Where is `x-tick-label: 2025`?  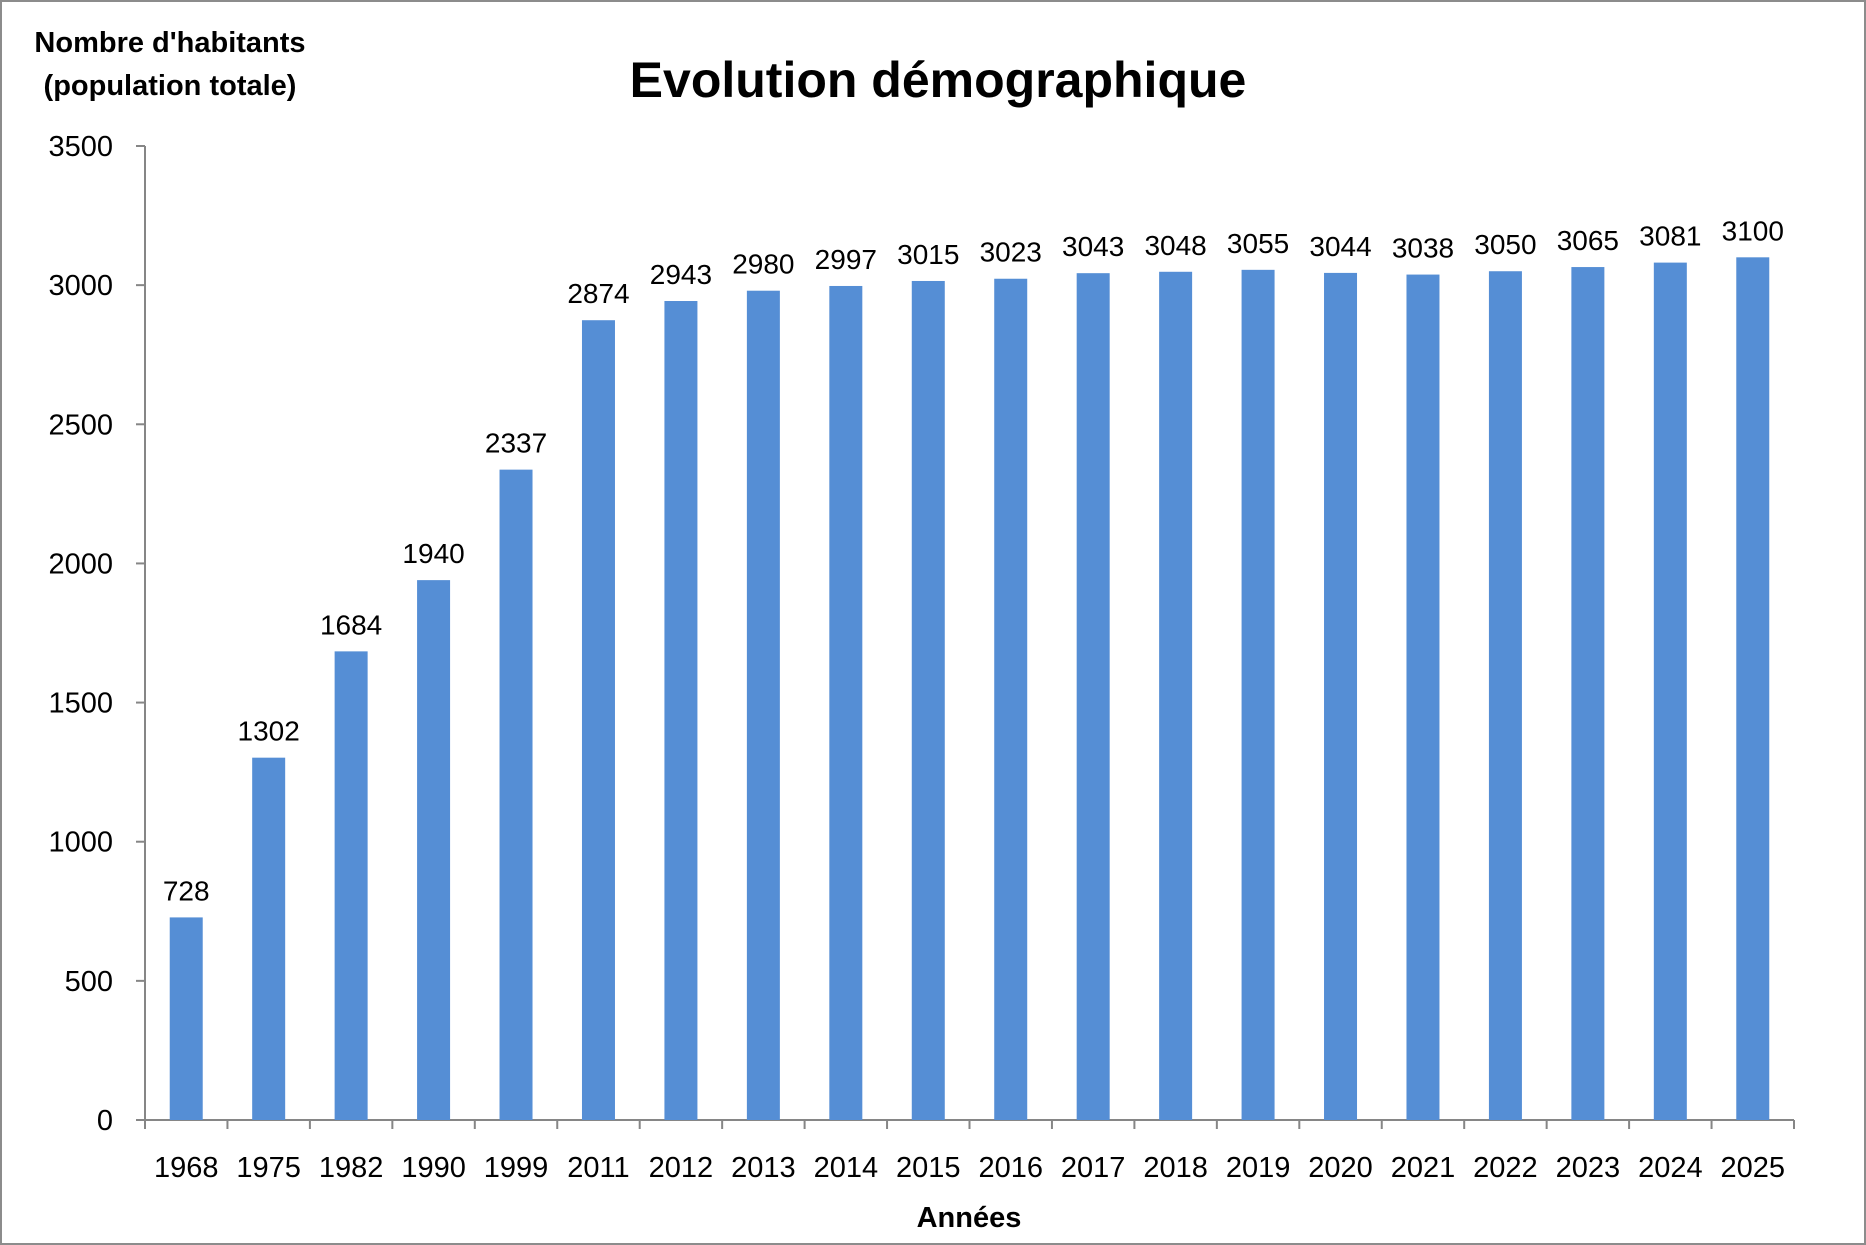 x-tick-label: 2025 is located at coordinates (1753, 1168).